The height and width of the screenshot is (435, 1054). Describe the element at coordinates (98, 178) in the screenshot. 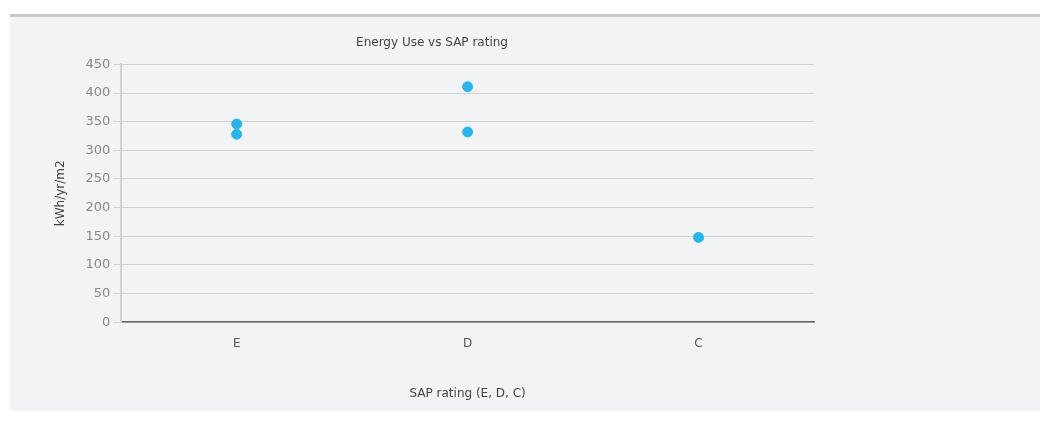

I see `y-tick-label: 250` at that location.